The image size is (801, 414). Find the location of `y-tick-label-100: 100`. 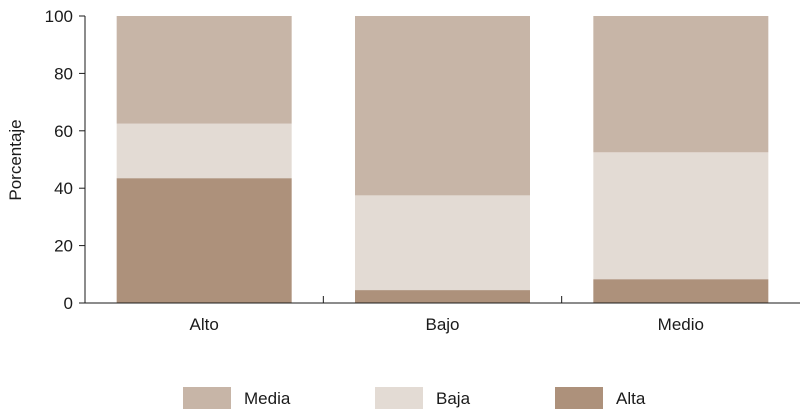

y-tick-label-100: 100 is located at coordinates (59, 16).